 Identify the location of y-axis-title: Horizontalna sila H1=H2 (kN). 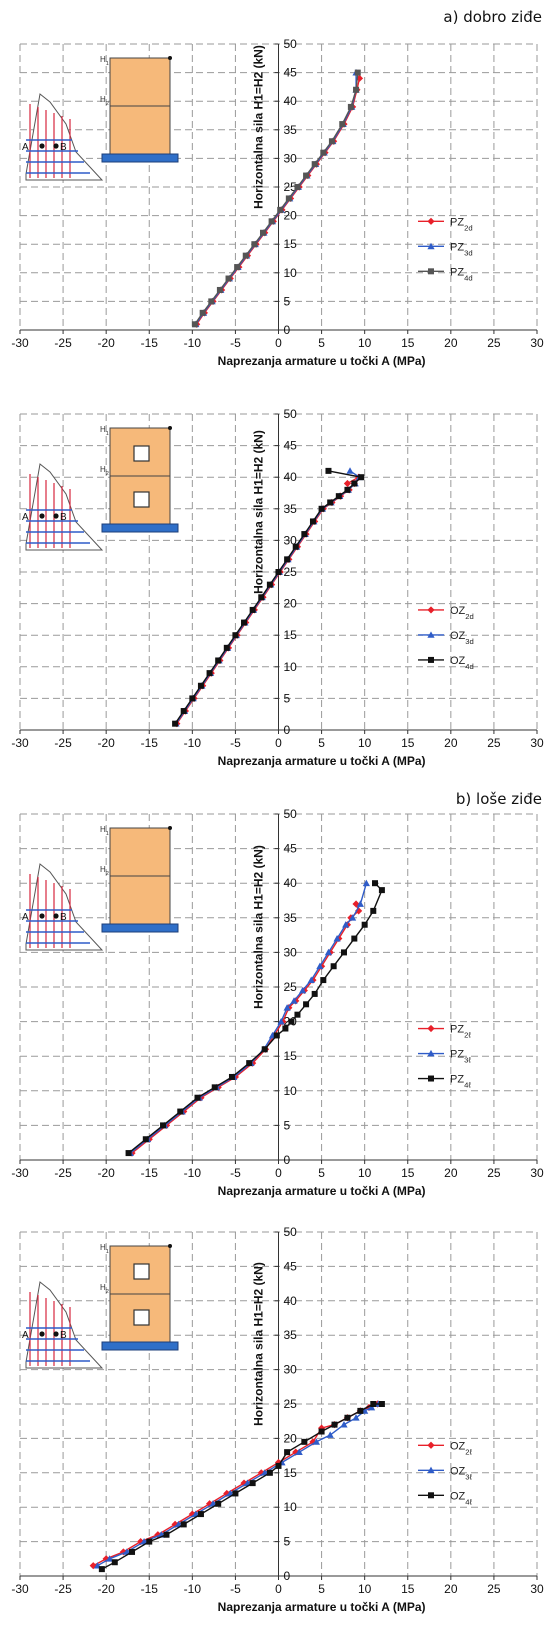
(259, 127).